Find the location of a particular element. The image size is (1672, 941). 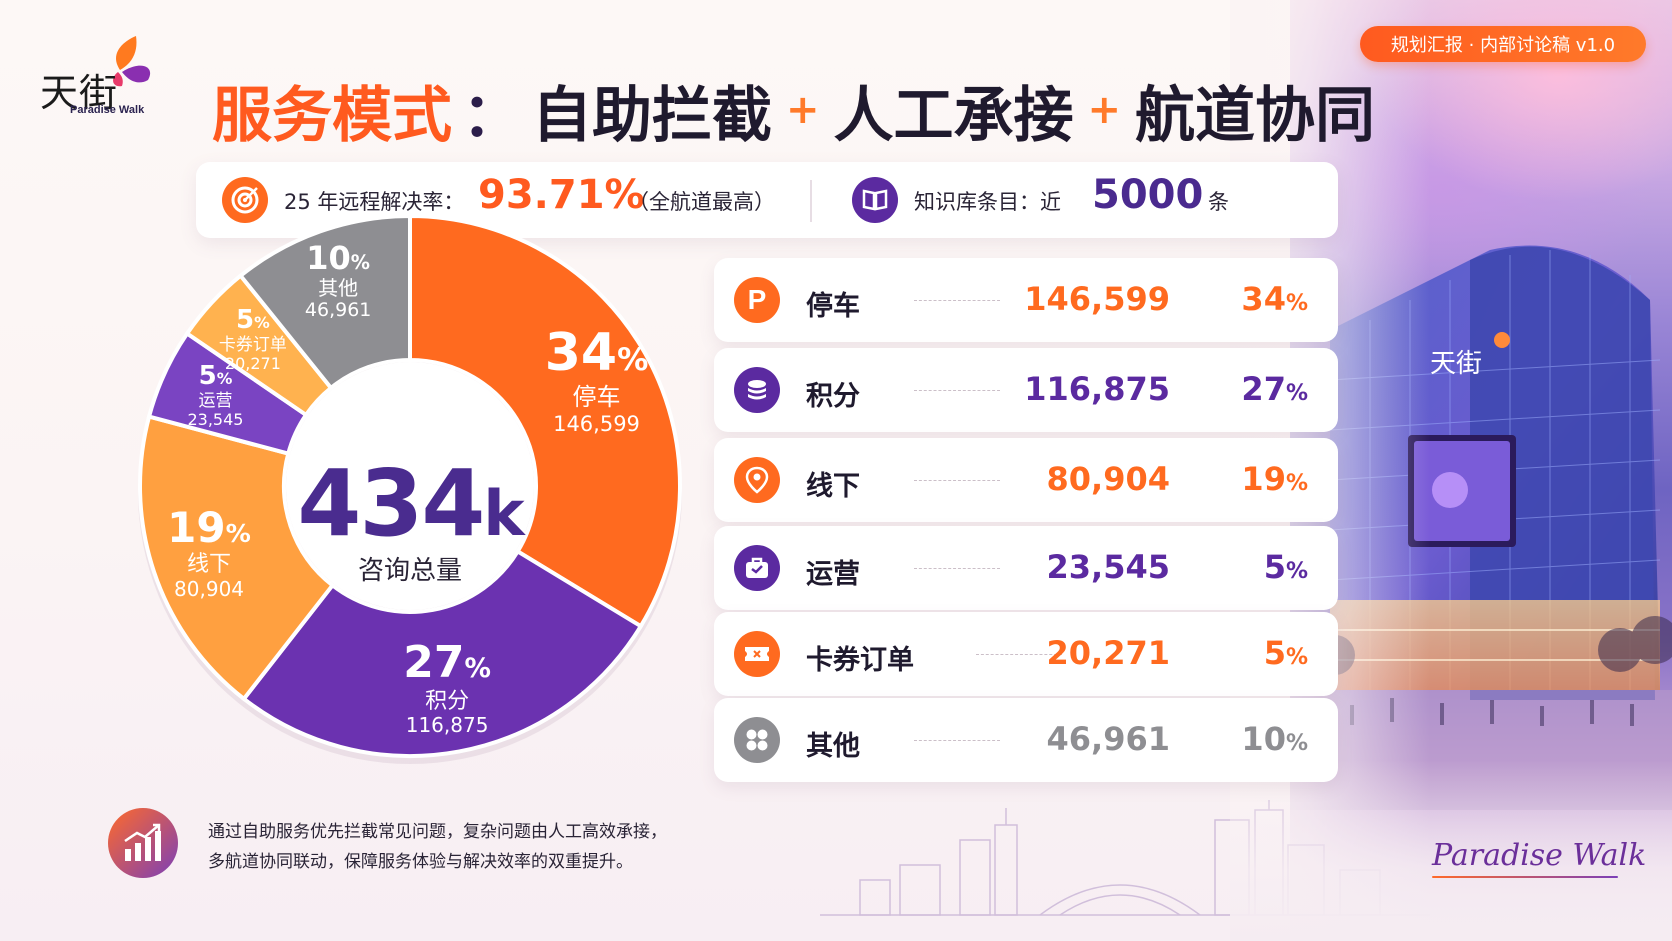

logo-english: Paradise Walk is located at coordinates (107, 110).